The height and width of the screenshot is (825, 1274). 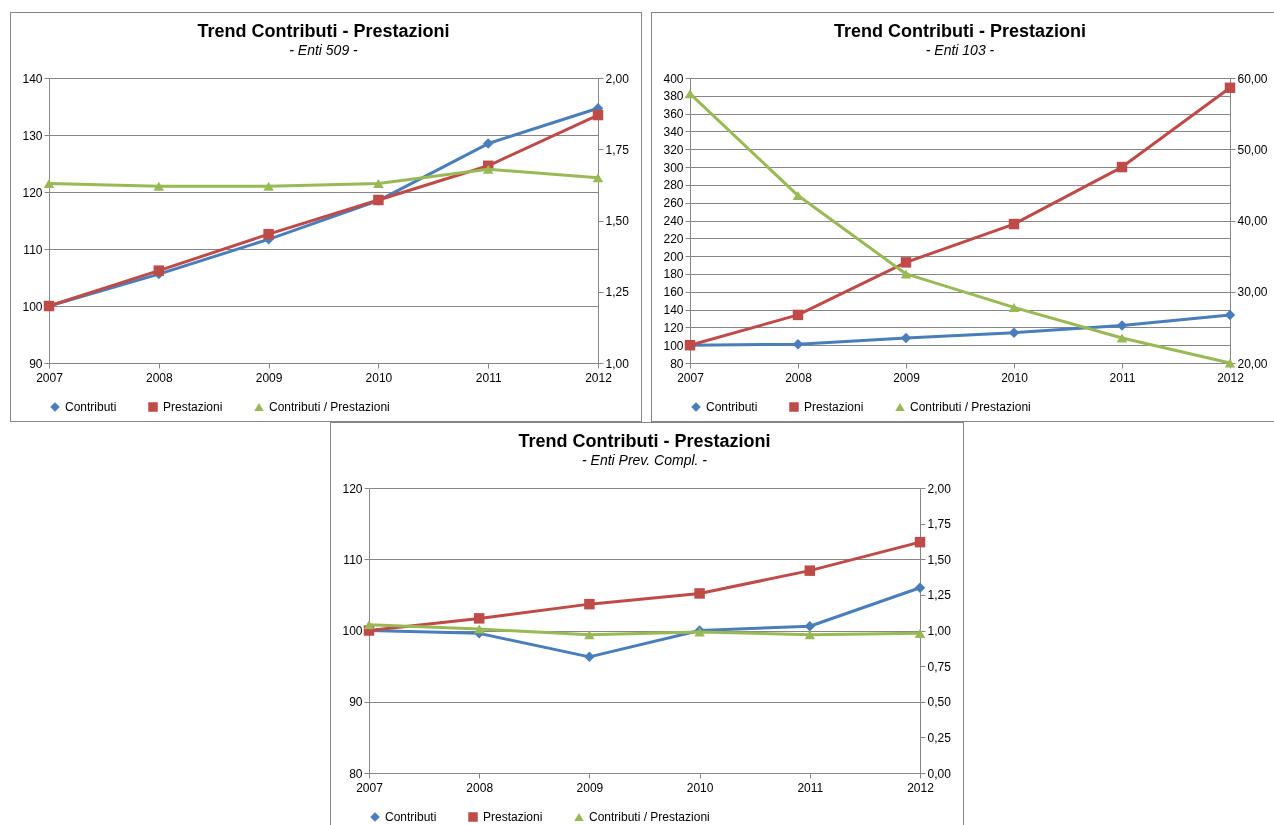 I want to click on y2-tick-label: 60,00, so click(x=1252, y=78).